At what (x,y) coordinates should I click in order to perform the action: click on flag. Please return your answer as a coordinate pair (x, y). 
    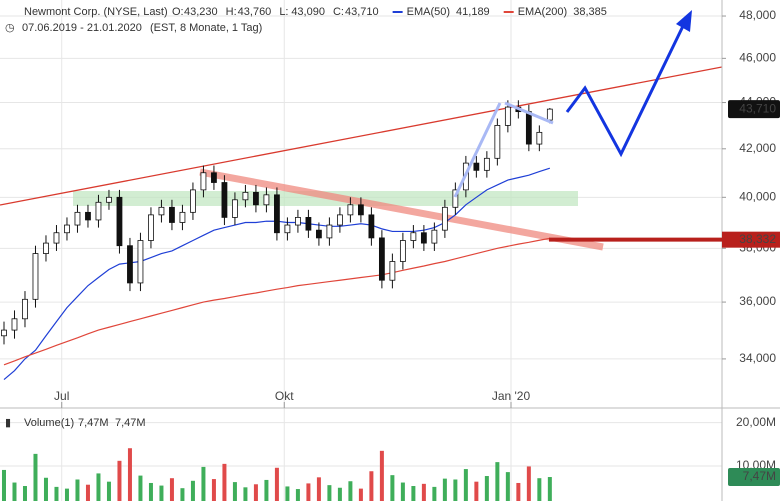
    Looking at the image, I should click on (529, 113).